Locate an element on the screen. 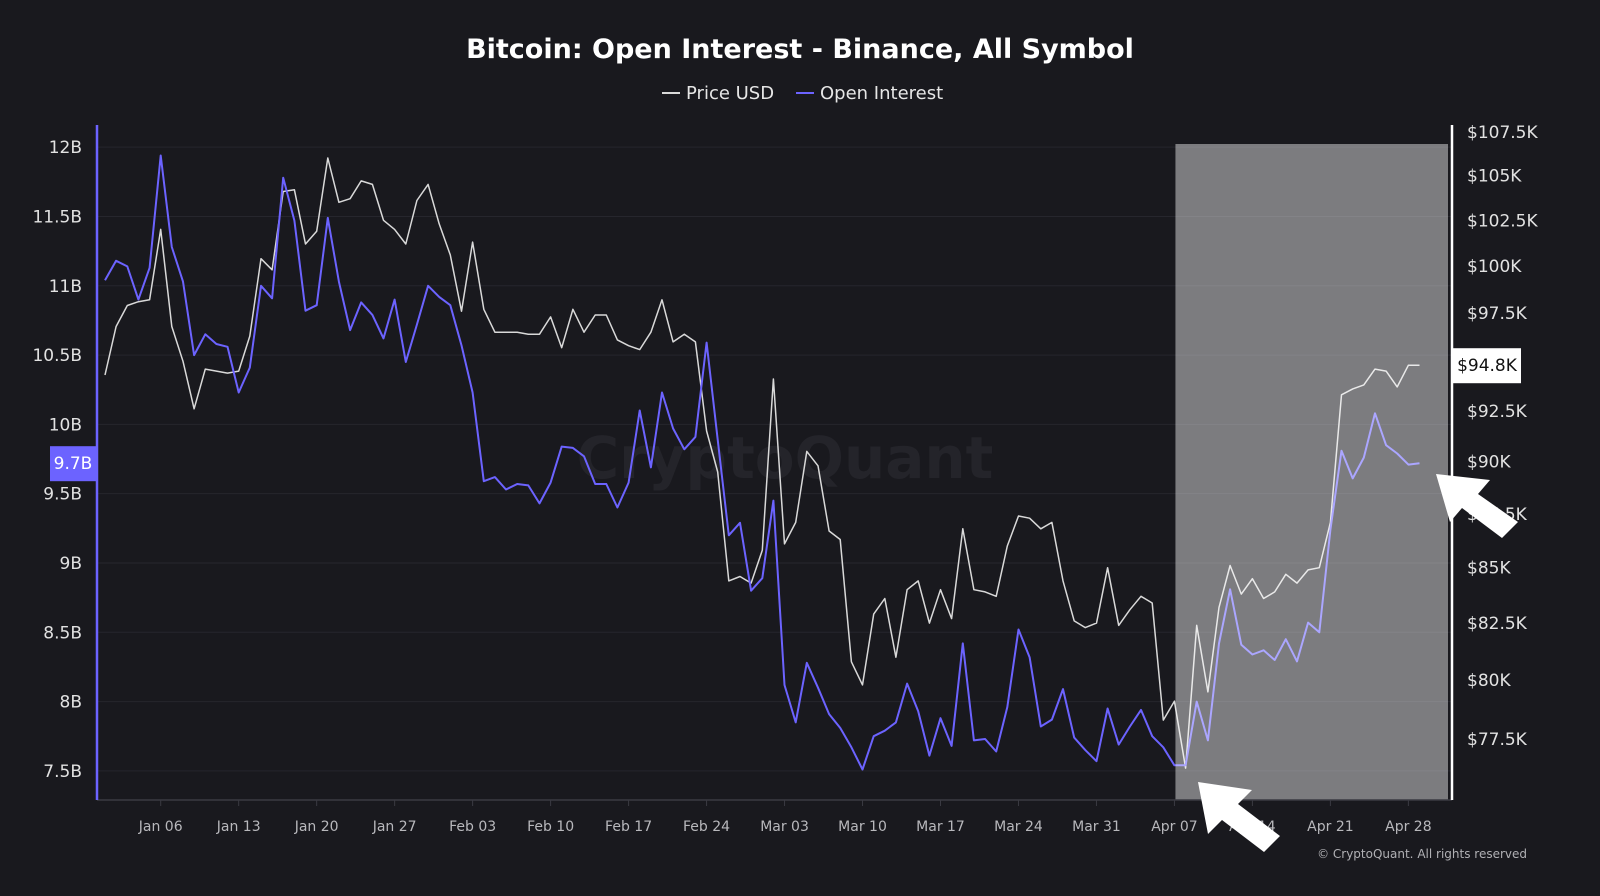 Image resolution: width=1600 pixels, height=896 pixels. left-axis-tick-label: 7.5B is located at coordinates (62, 772).